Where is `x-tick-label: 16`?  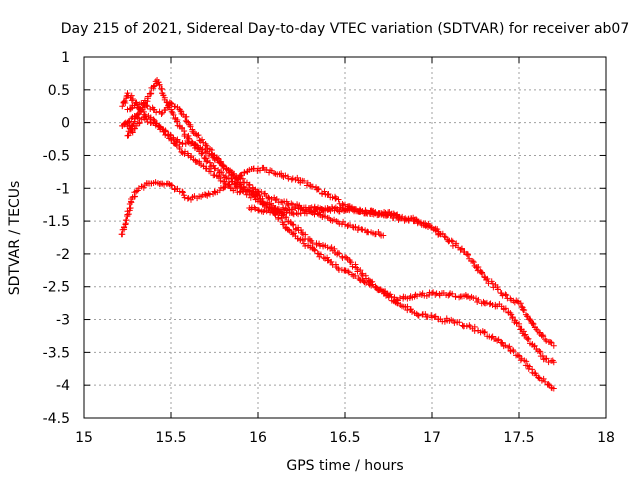
x-tick-label: 16 is located at coordinates (258, 438).